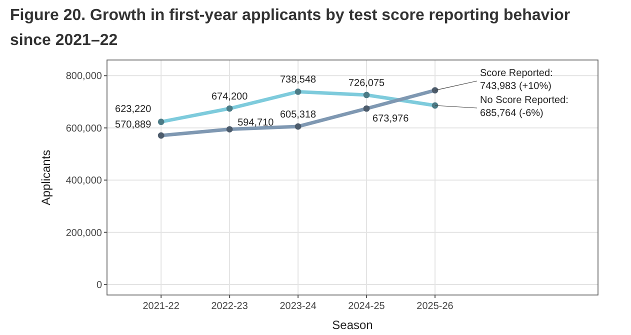 The image size is (631, 335). Describe the element at coordinates (99, 286) in the screenshot. I see `y-tick-label: 0` at that location.